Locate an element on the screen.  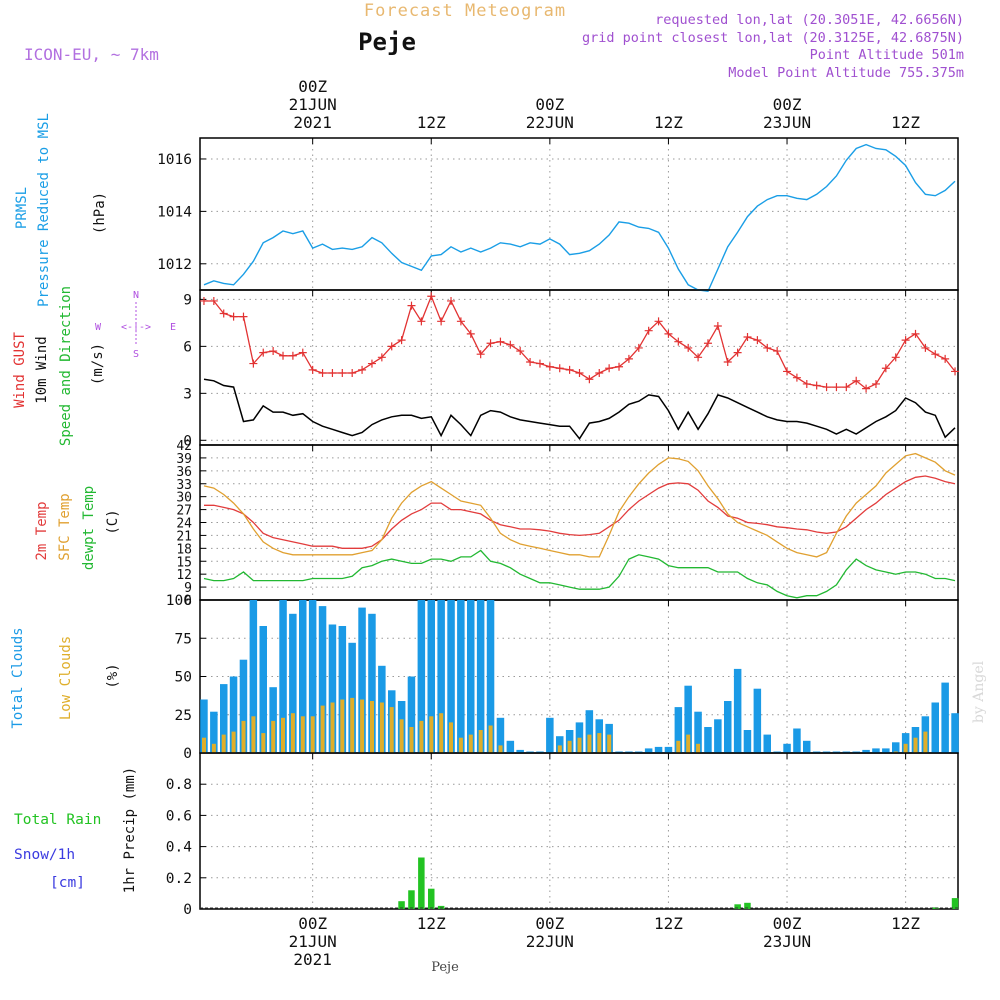
top-time-label: 12Z is located at coordinates (905, 122).